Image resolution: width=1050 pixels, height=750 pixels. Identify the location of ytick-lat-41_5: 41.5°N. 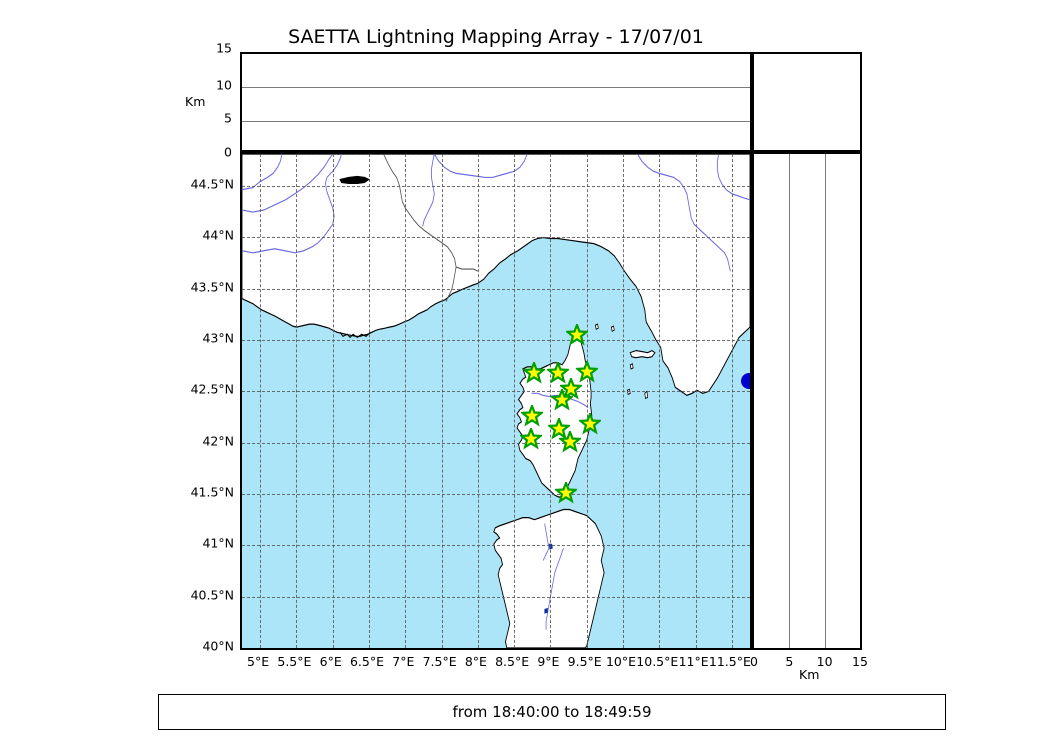
(212, 492).